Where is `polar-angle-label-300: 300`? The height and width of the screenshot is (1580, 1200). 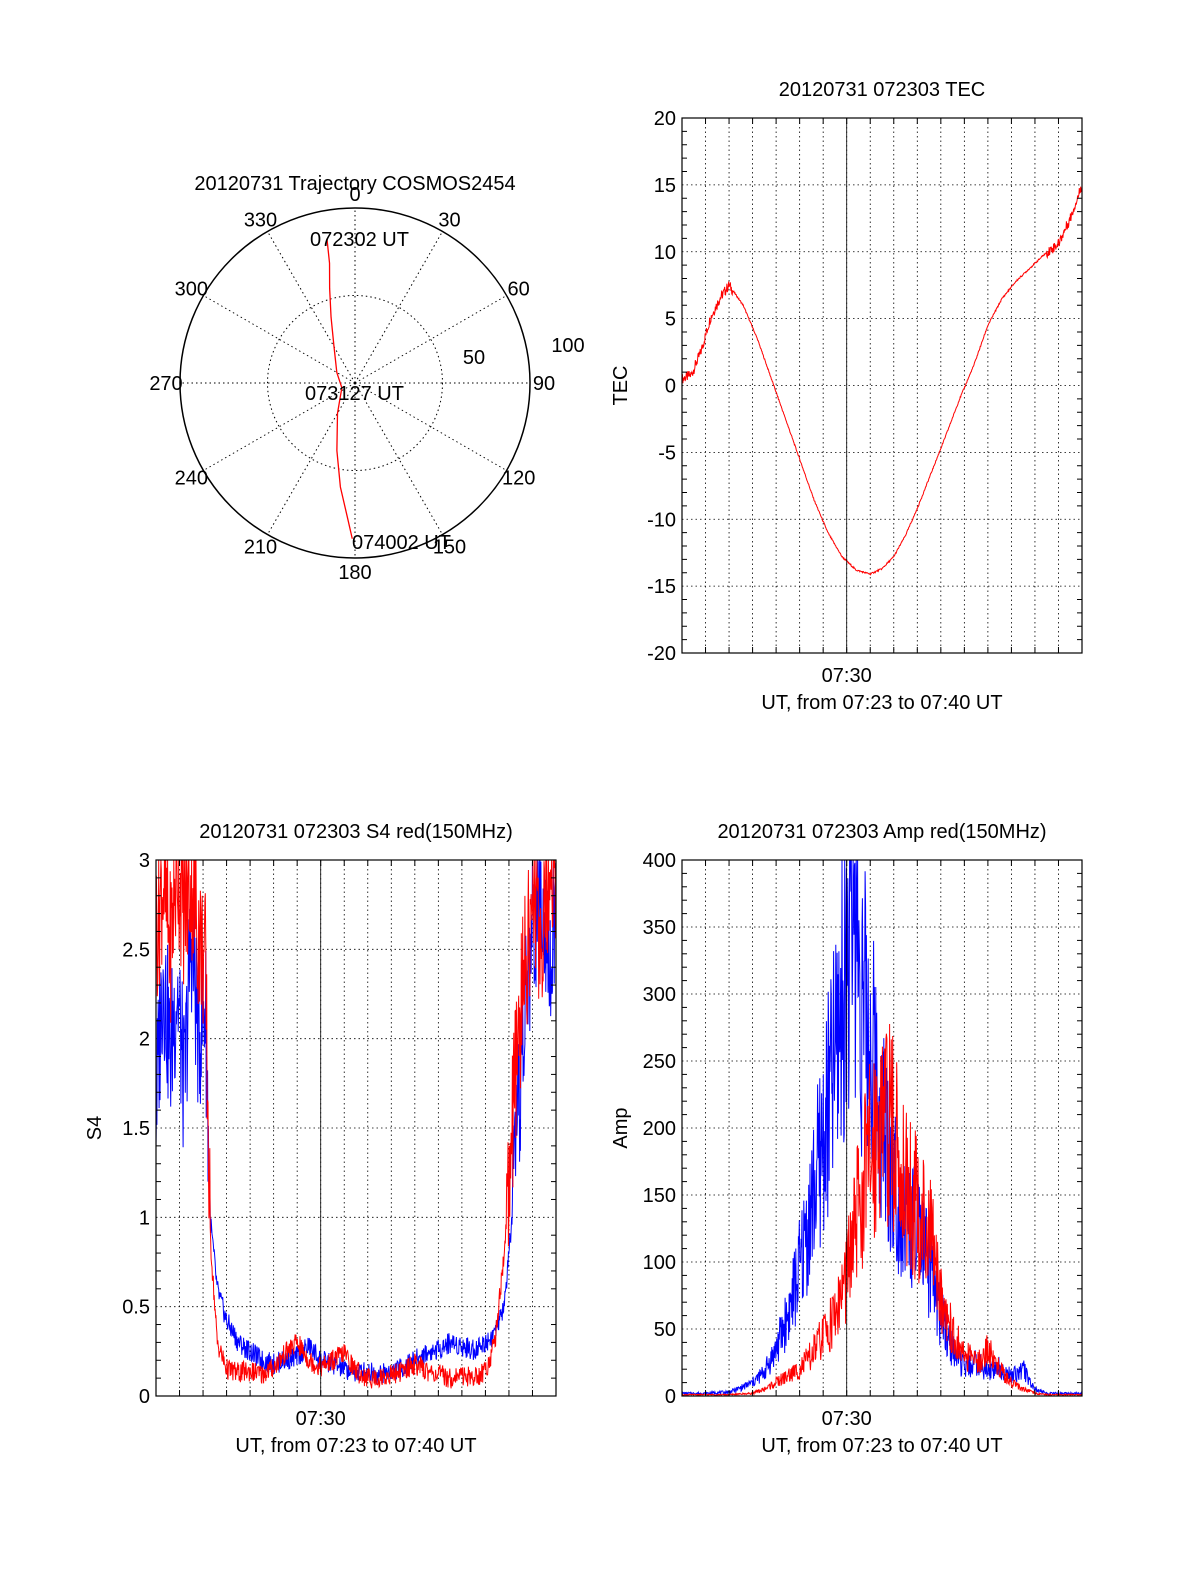 polar-angle-label-300: 300 is located at coordinates (191, 290).